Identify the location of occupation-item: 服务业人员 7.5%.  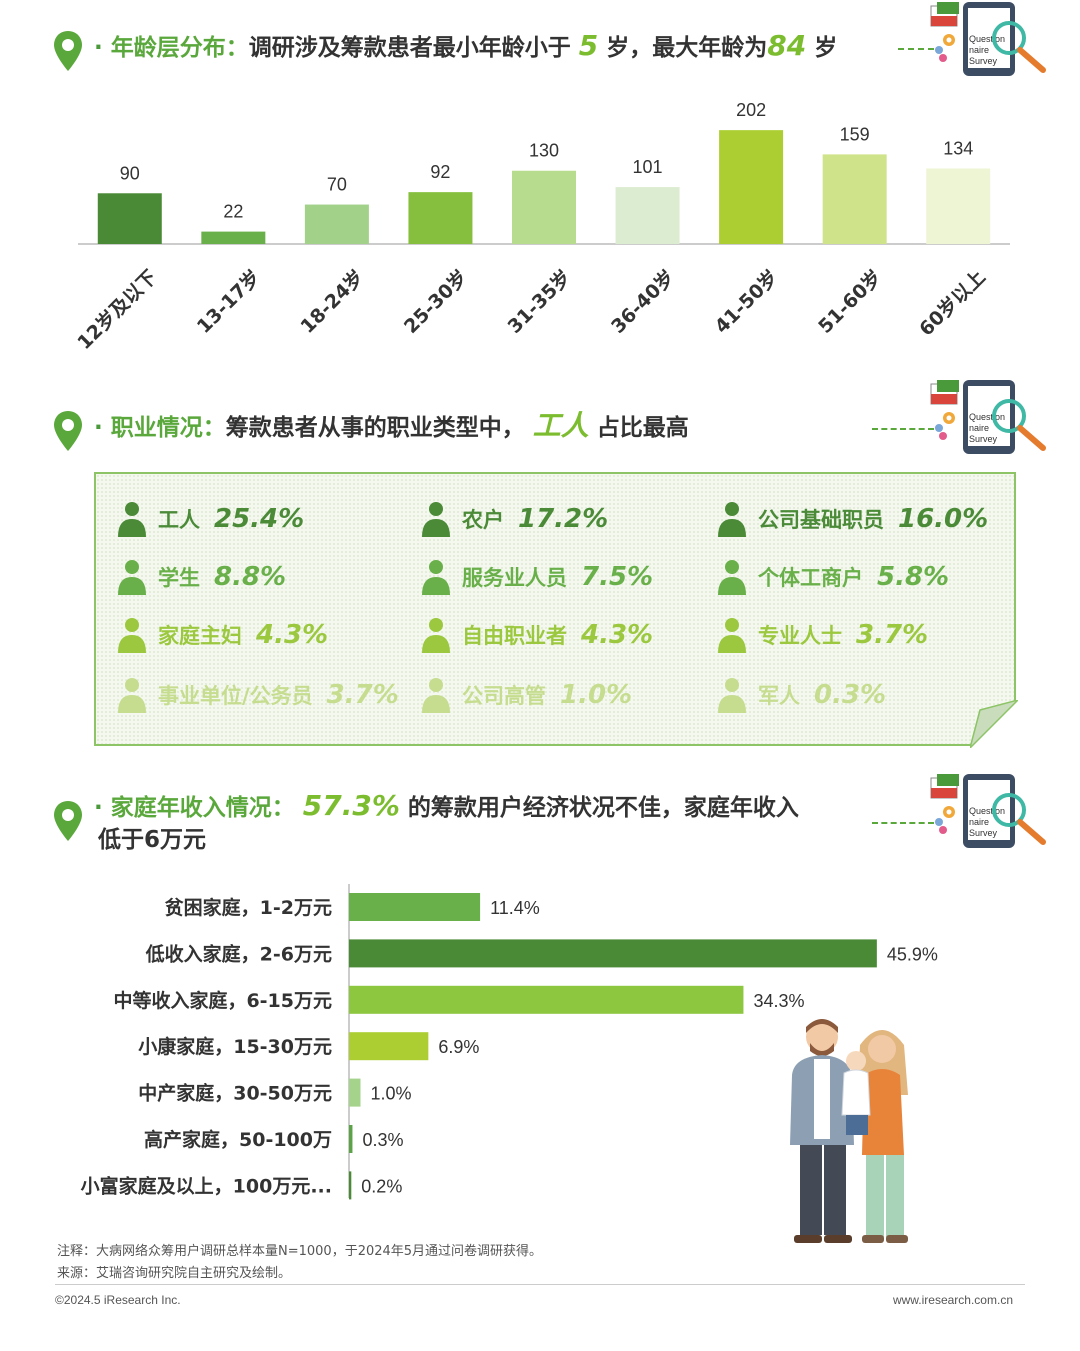
(535, 577).